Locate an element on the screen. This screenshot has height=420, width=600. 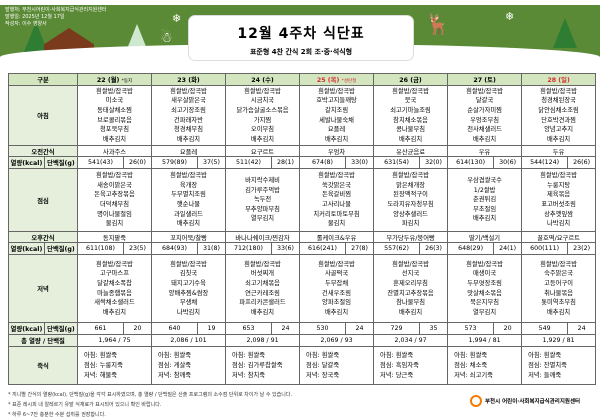
menu-item: 매생이국 is located at coordinates (484, 274).